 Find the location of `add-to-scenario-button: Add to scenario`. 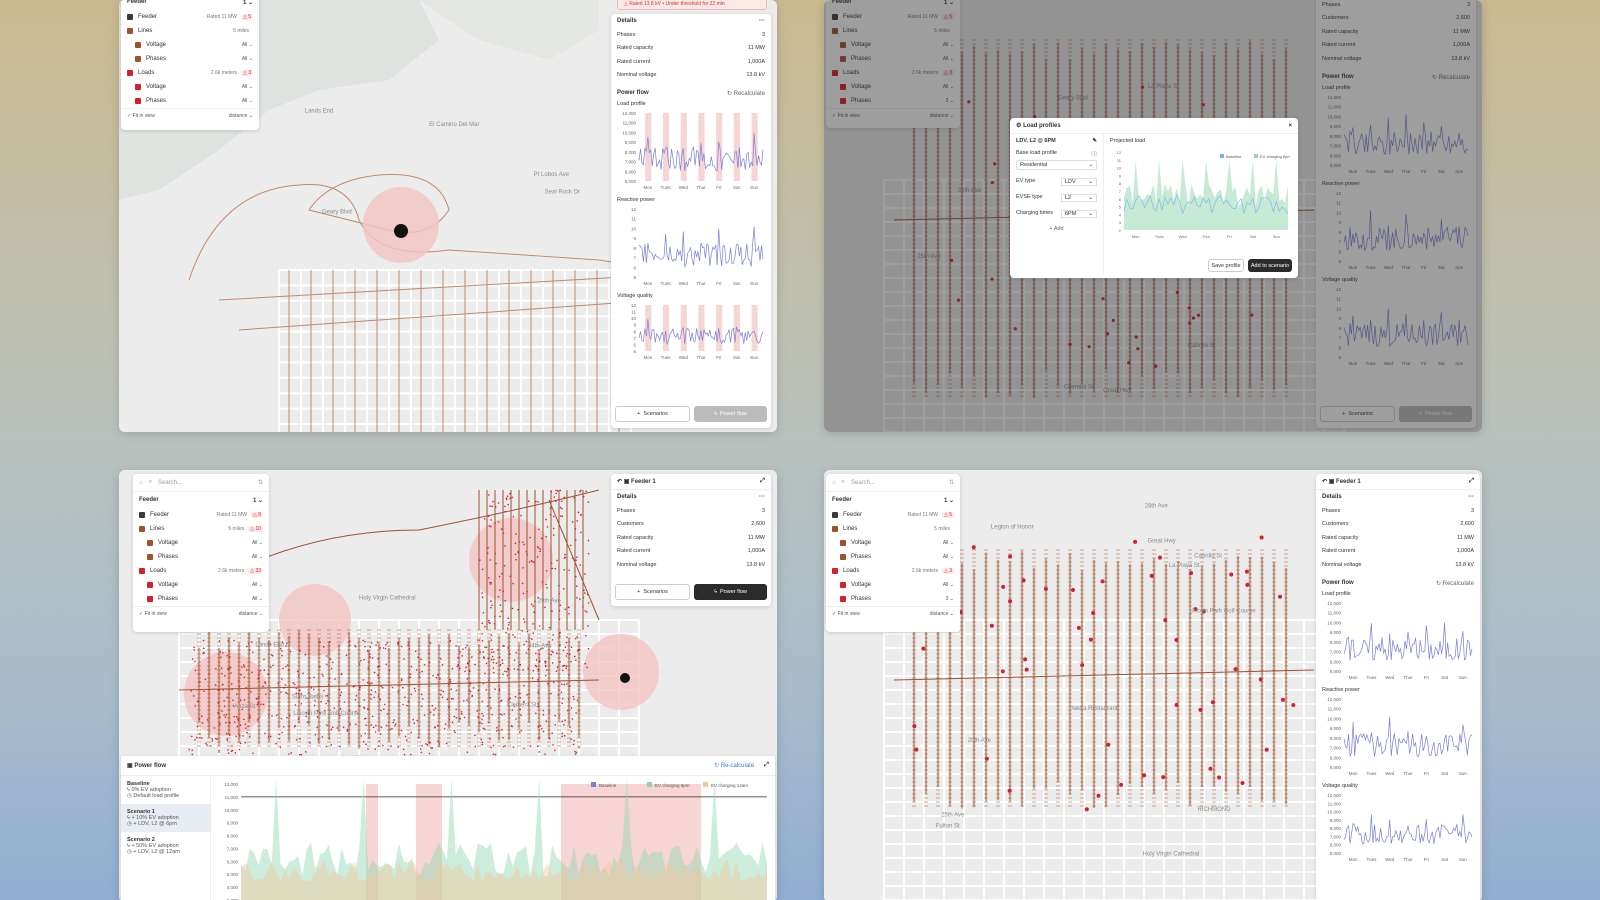

add-to-scenario-button: Add to scenario is located at coordinates (1270, 265).